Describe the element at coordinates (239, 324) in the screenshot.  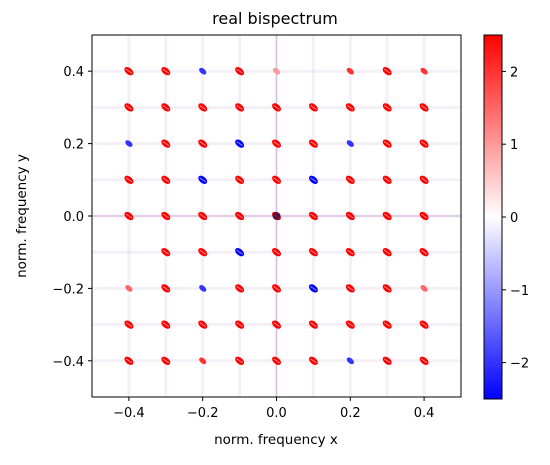
I see `peak-highlight-r7-c3` at that location.